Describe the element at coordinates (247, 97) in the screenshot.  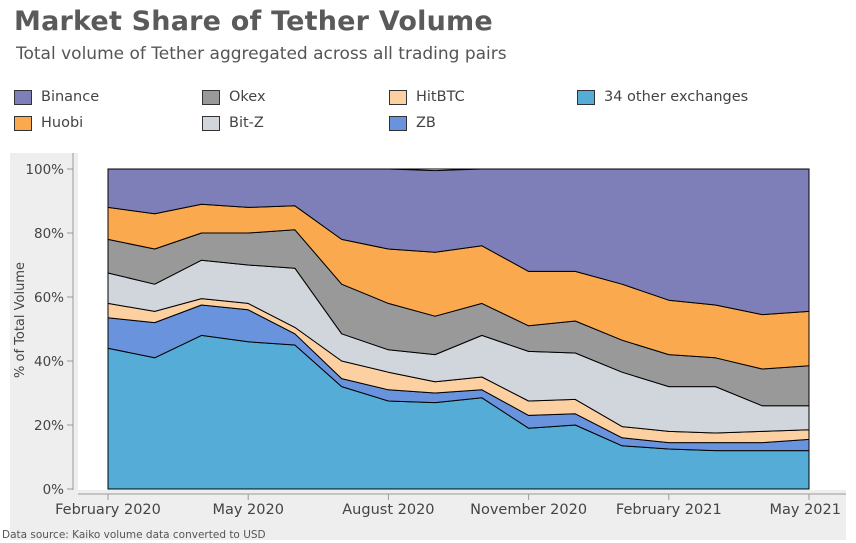
I see `legend-label: Okex` at that location.